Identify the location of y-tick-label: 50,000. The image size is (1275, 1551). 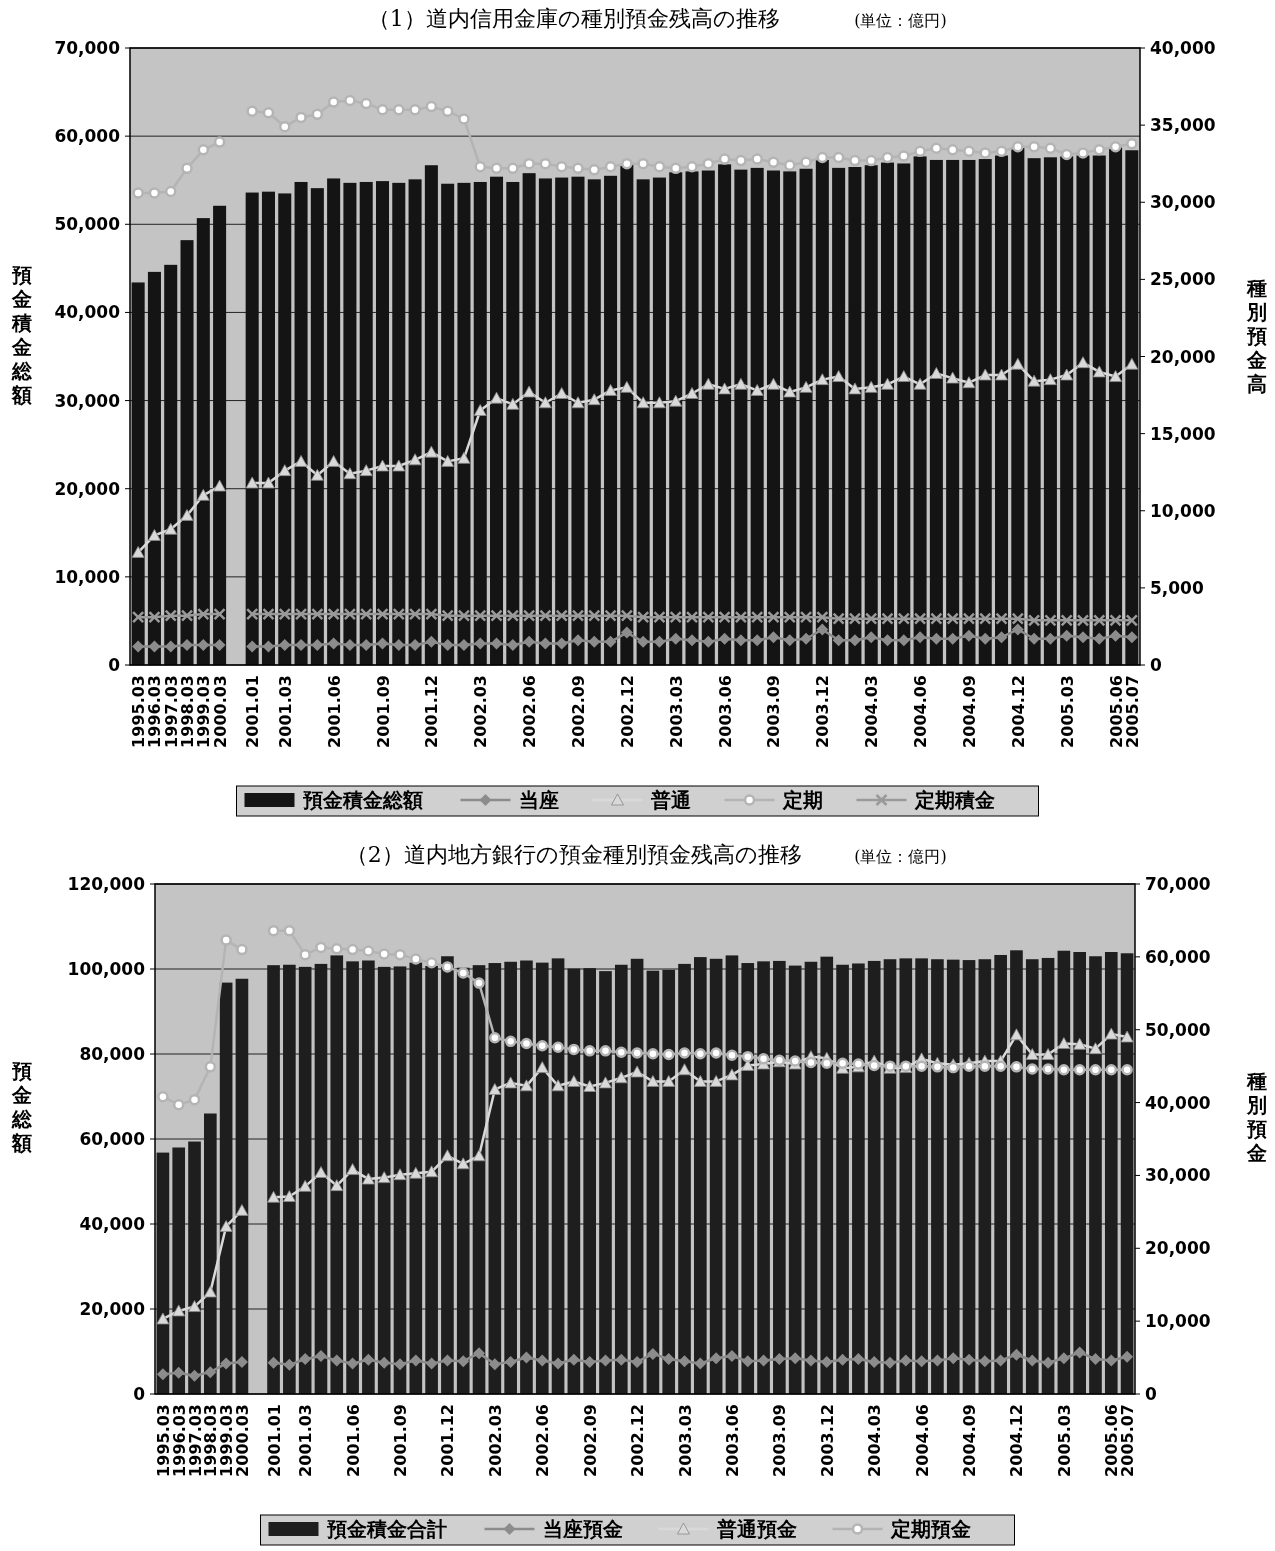
(87, 224).